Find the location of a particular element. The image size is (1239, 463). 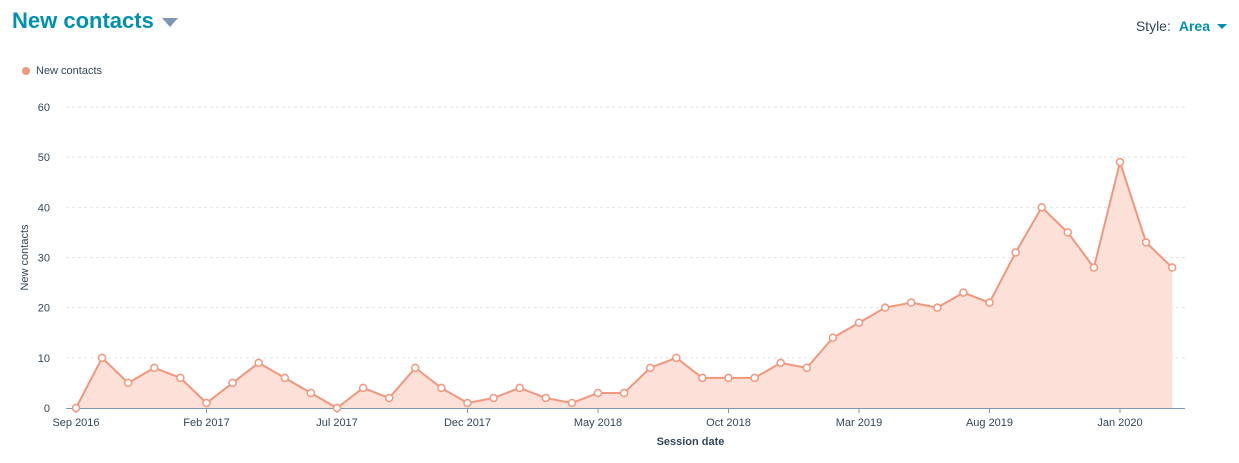

y-tick-label: 40 is located at coordinates (44, 208).